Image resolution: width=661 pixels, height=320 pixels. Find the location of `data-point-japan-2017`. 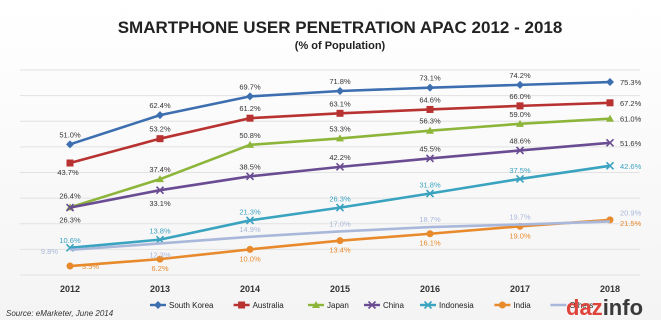

data-point-japan-2017 is located at coordinates (520, 123).